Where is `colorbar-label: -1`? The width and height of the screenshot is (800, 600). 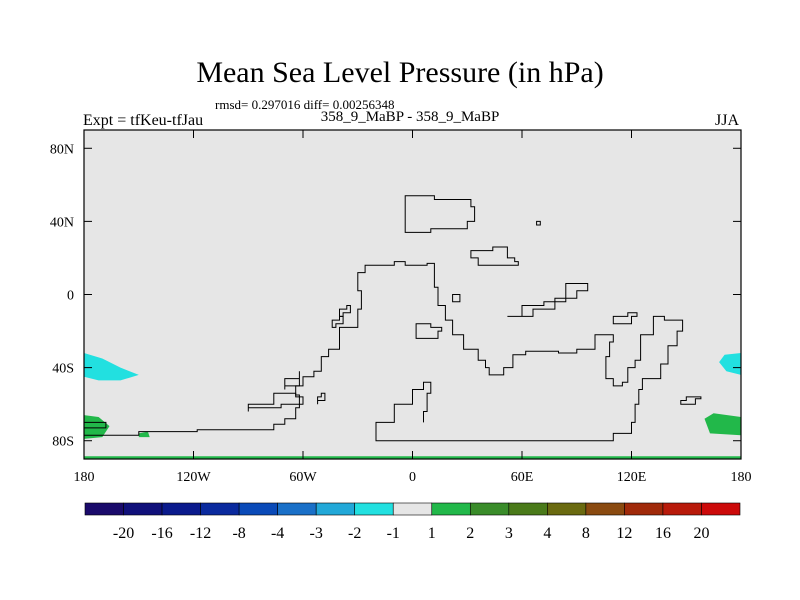 colorbar-label: -1 is located at coordinates (393, 533).